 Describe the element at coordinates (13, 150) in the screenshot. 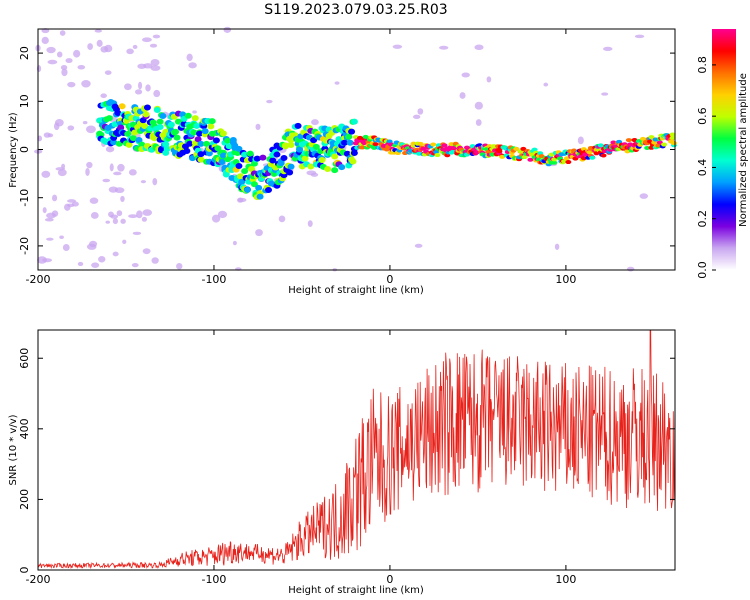

I see `spectrogram-y-label: Frequency (Hz)` at that location.